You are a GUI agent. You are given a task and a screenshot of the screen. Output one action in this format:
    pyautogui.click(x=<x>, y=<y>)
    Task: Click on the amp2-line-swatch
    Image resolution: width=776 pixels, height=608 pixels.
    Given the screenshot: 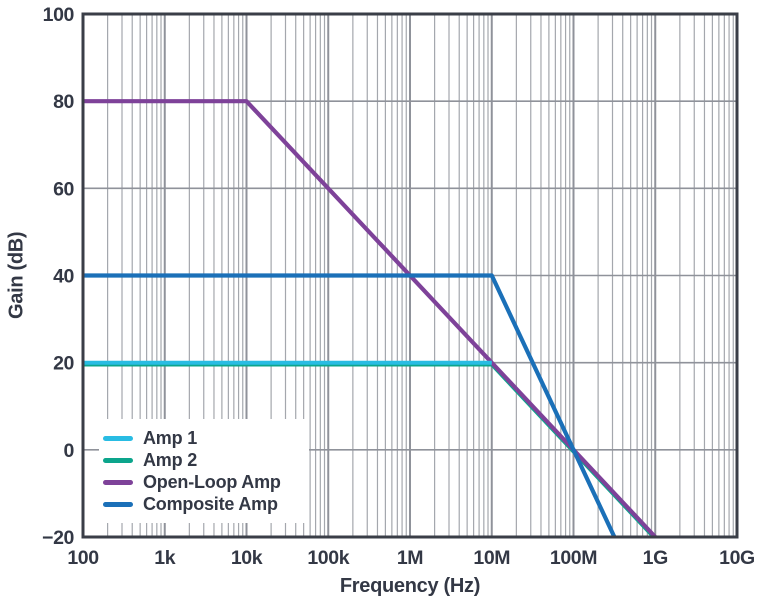 What is the action you would take?
    pyautogui.click(x=118, y=460)
    